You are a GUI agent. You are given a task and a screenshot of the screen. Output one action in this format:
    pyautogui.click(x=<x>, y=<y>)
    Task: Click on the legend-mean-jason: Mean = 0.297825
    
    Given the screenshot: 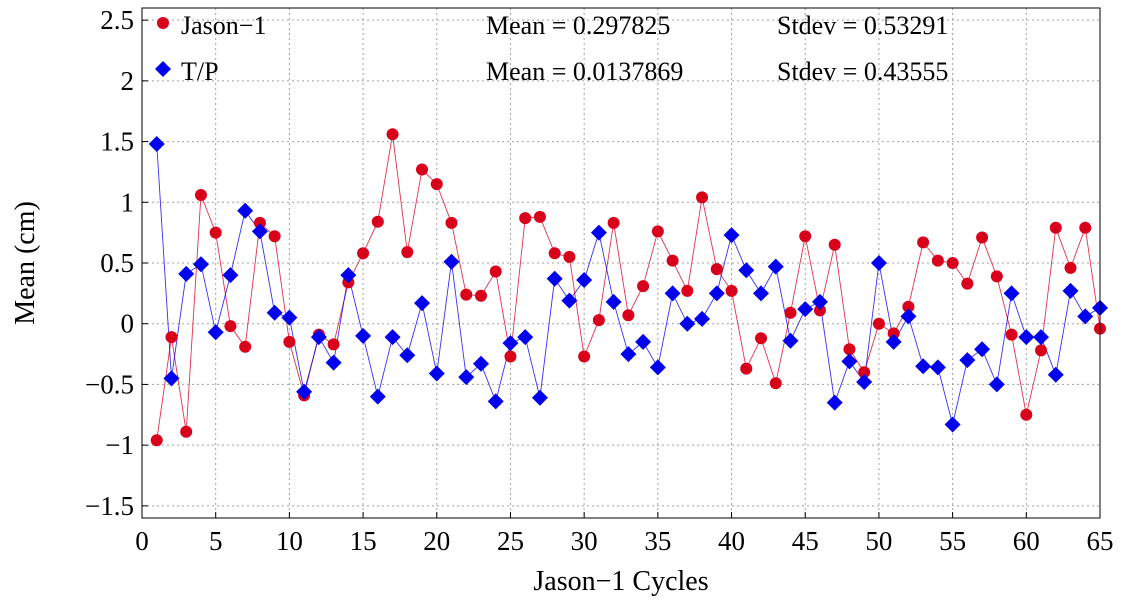 What is the action you would take?
    pyautogui.click(x=578, y=25)
    